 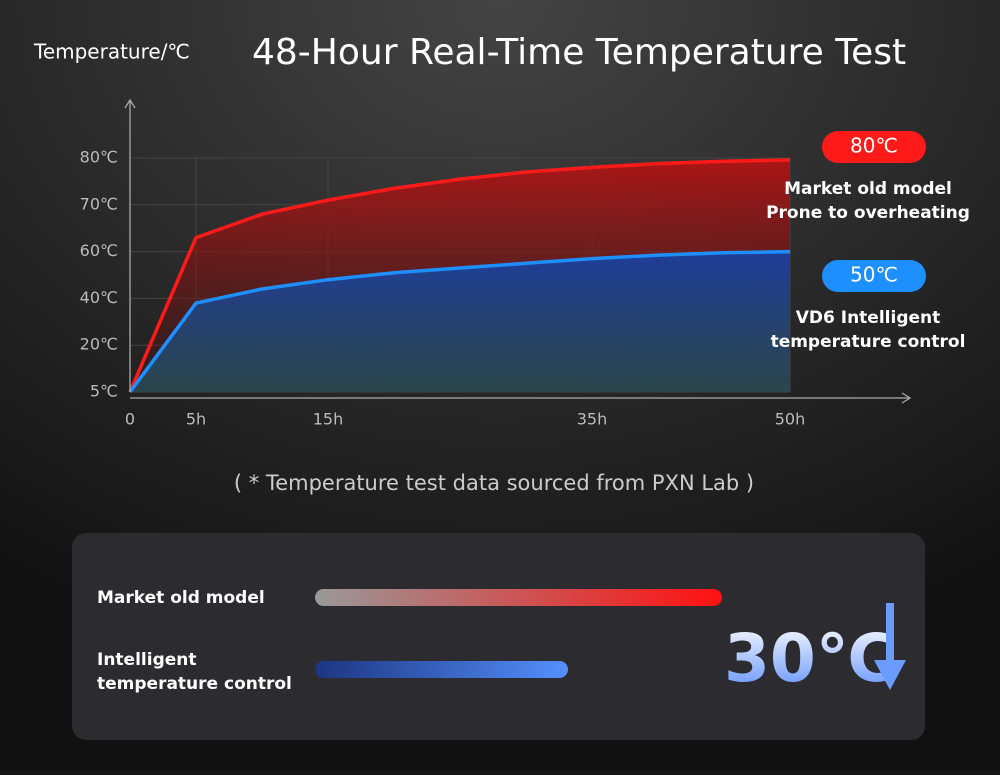 What do you see at coordinates (99, 157) in the screenshot?
I see `y-tick-label: 80℃` at bounding box center [99, 157].